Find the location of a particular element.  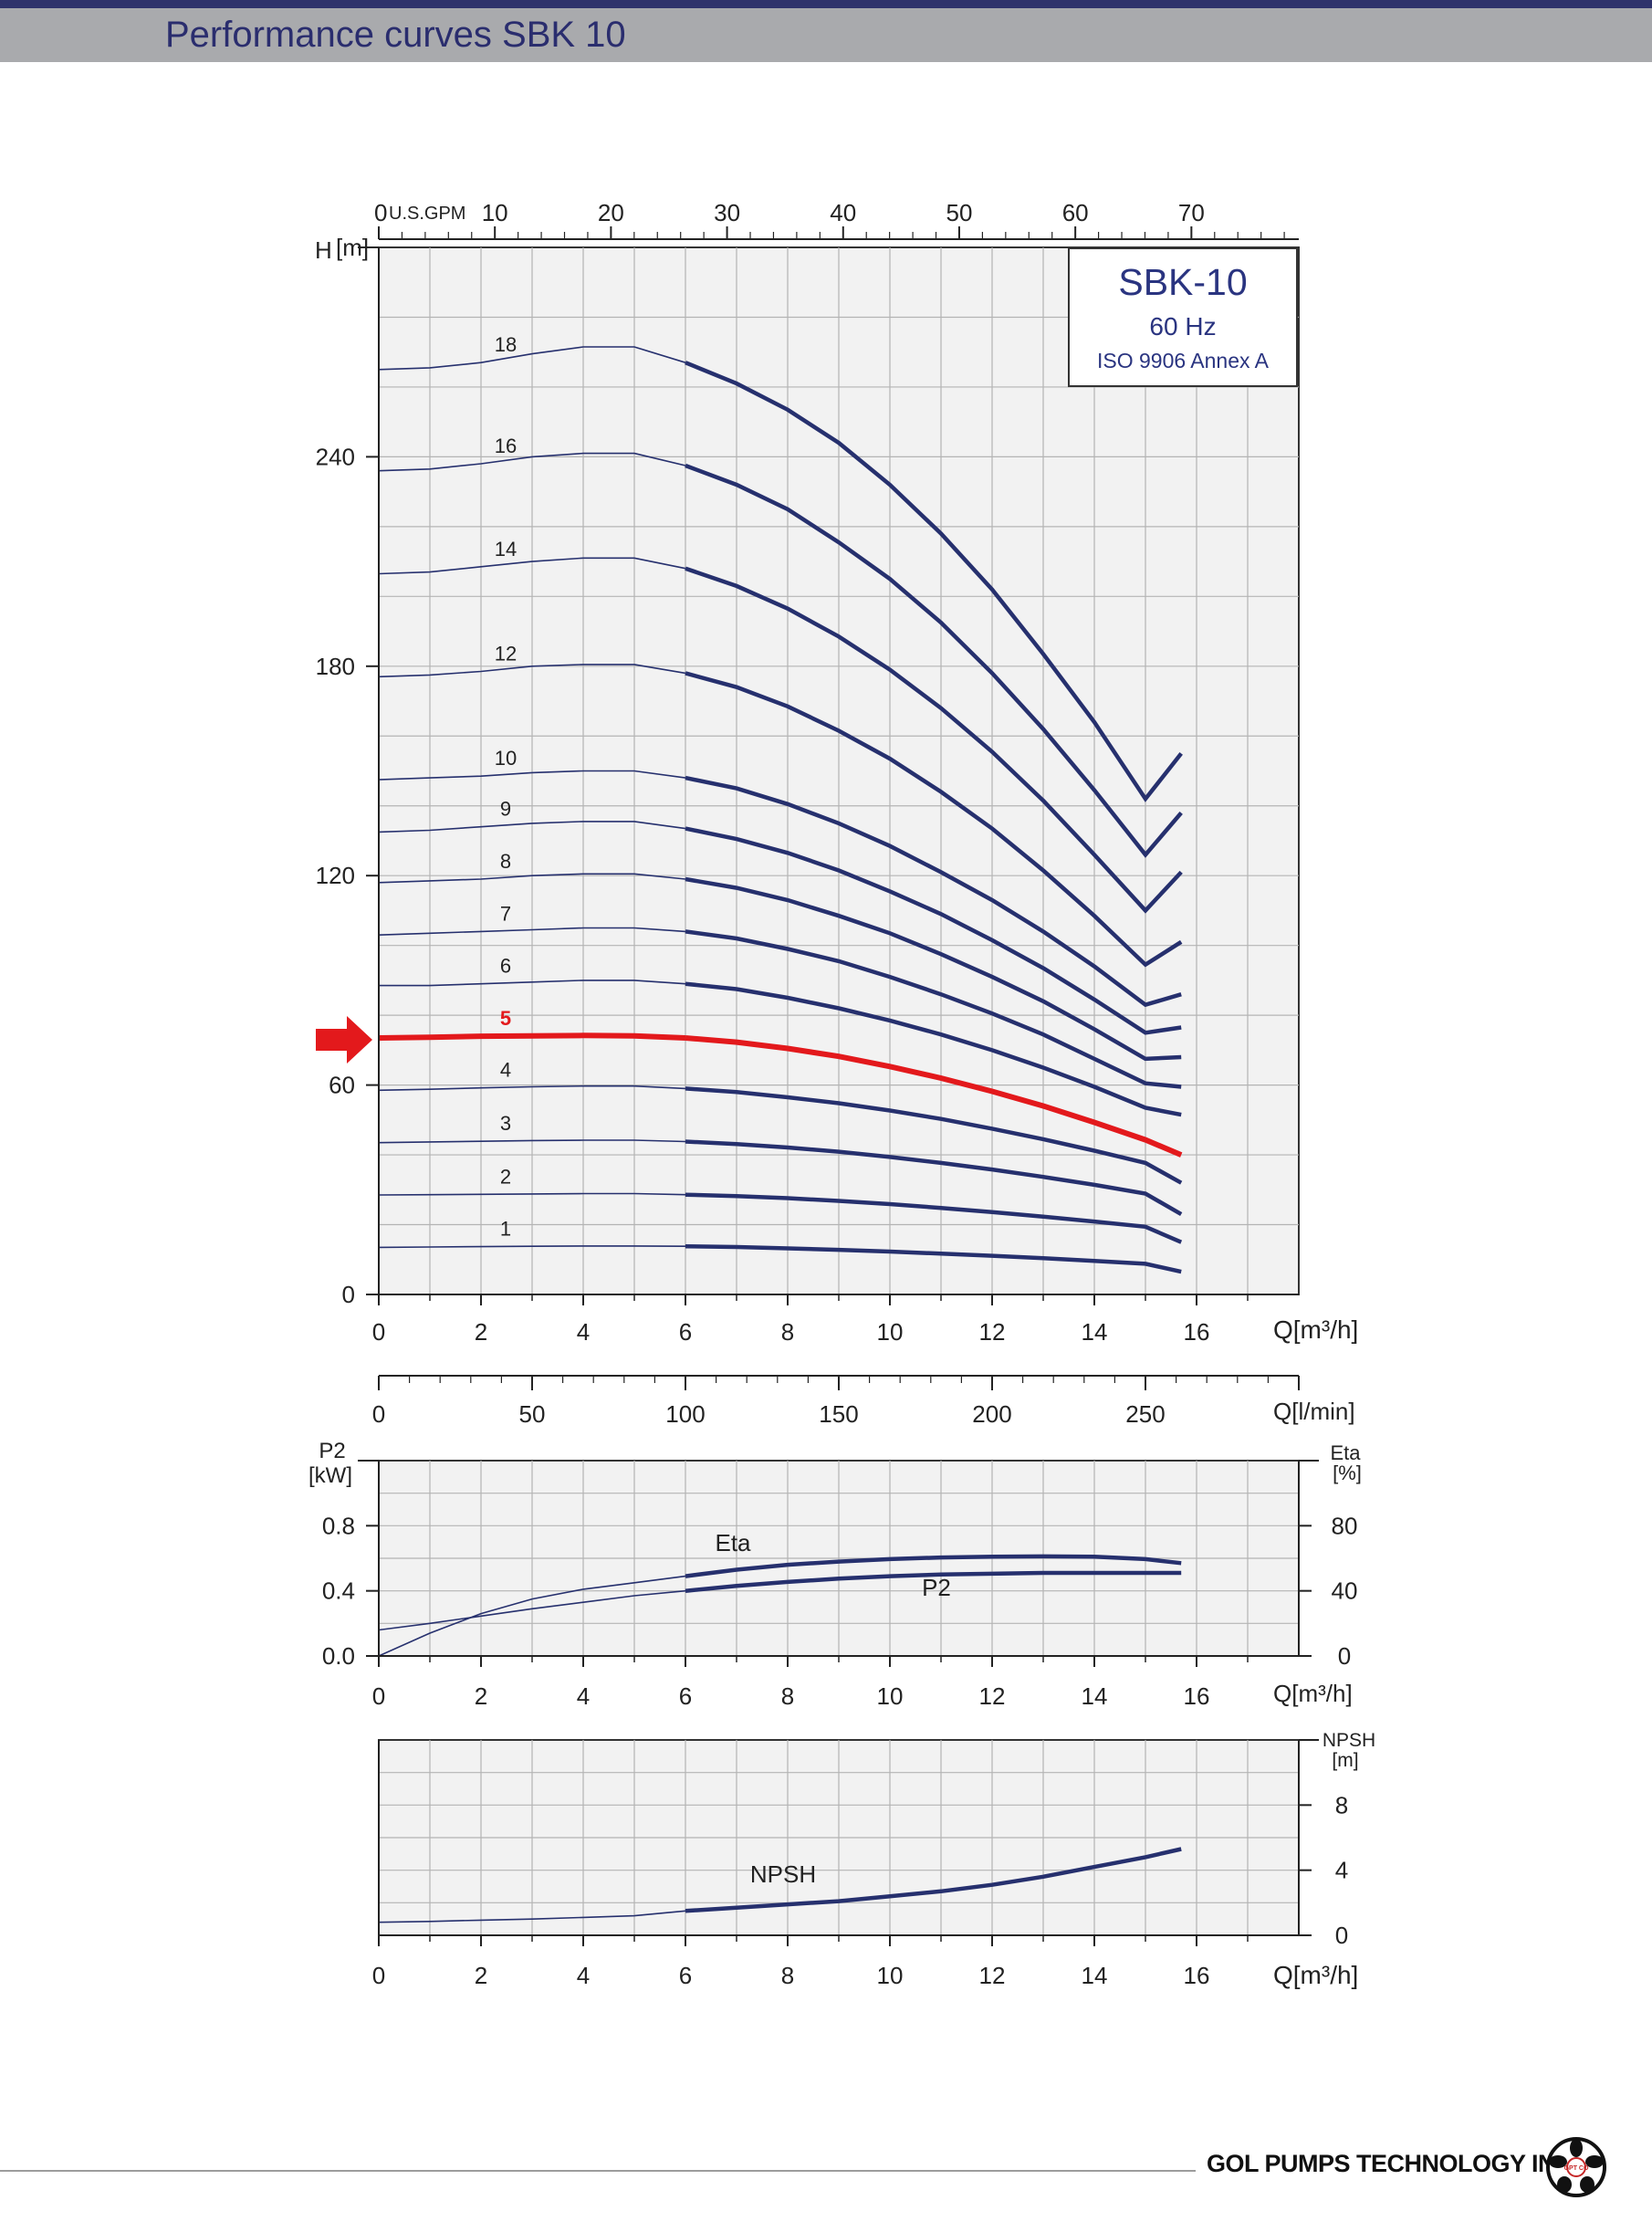

x-axis-label: Q[m³/h] is located at coordinates (1315, 1975).